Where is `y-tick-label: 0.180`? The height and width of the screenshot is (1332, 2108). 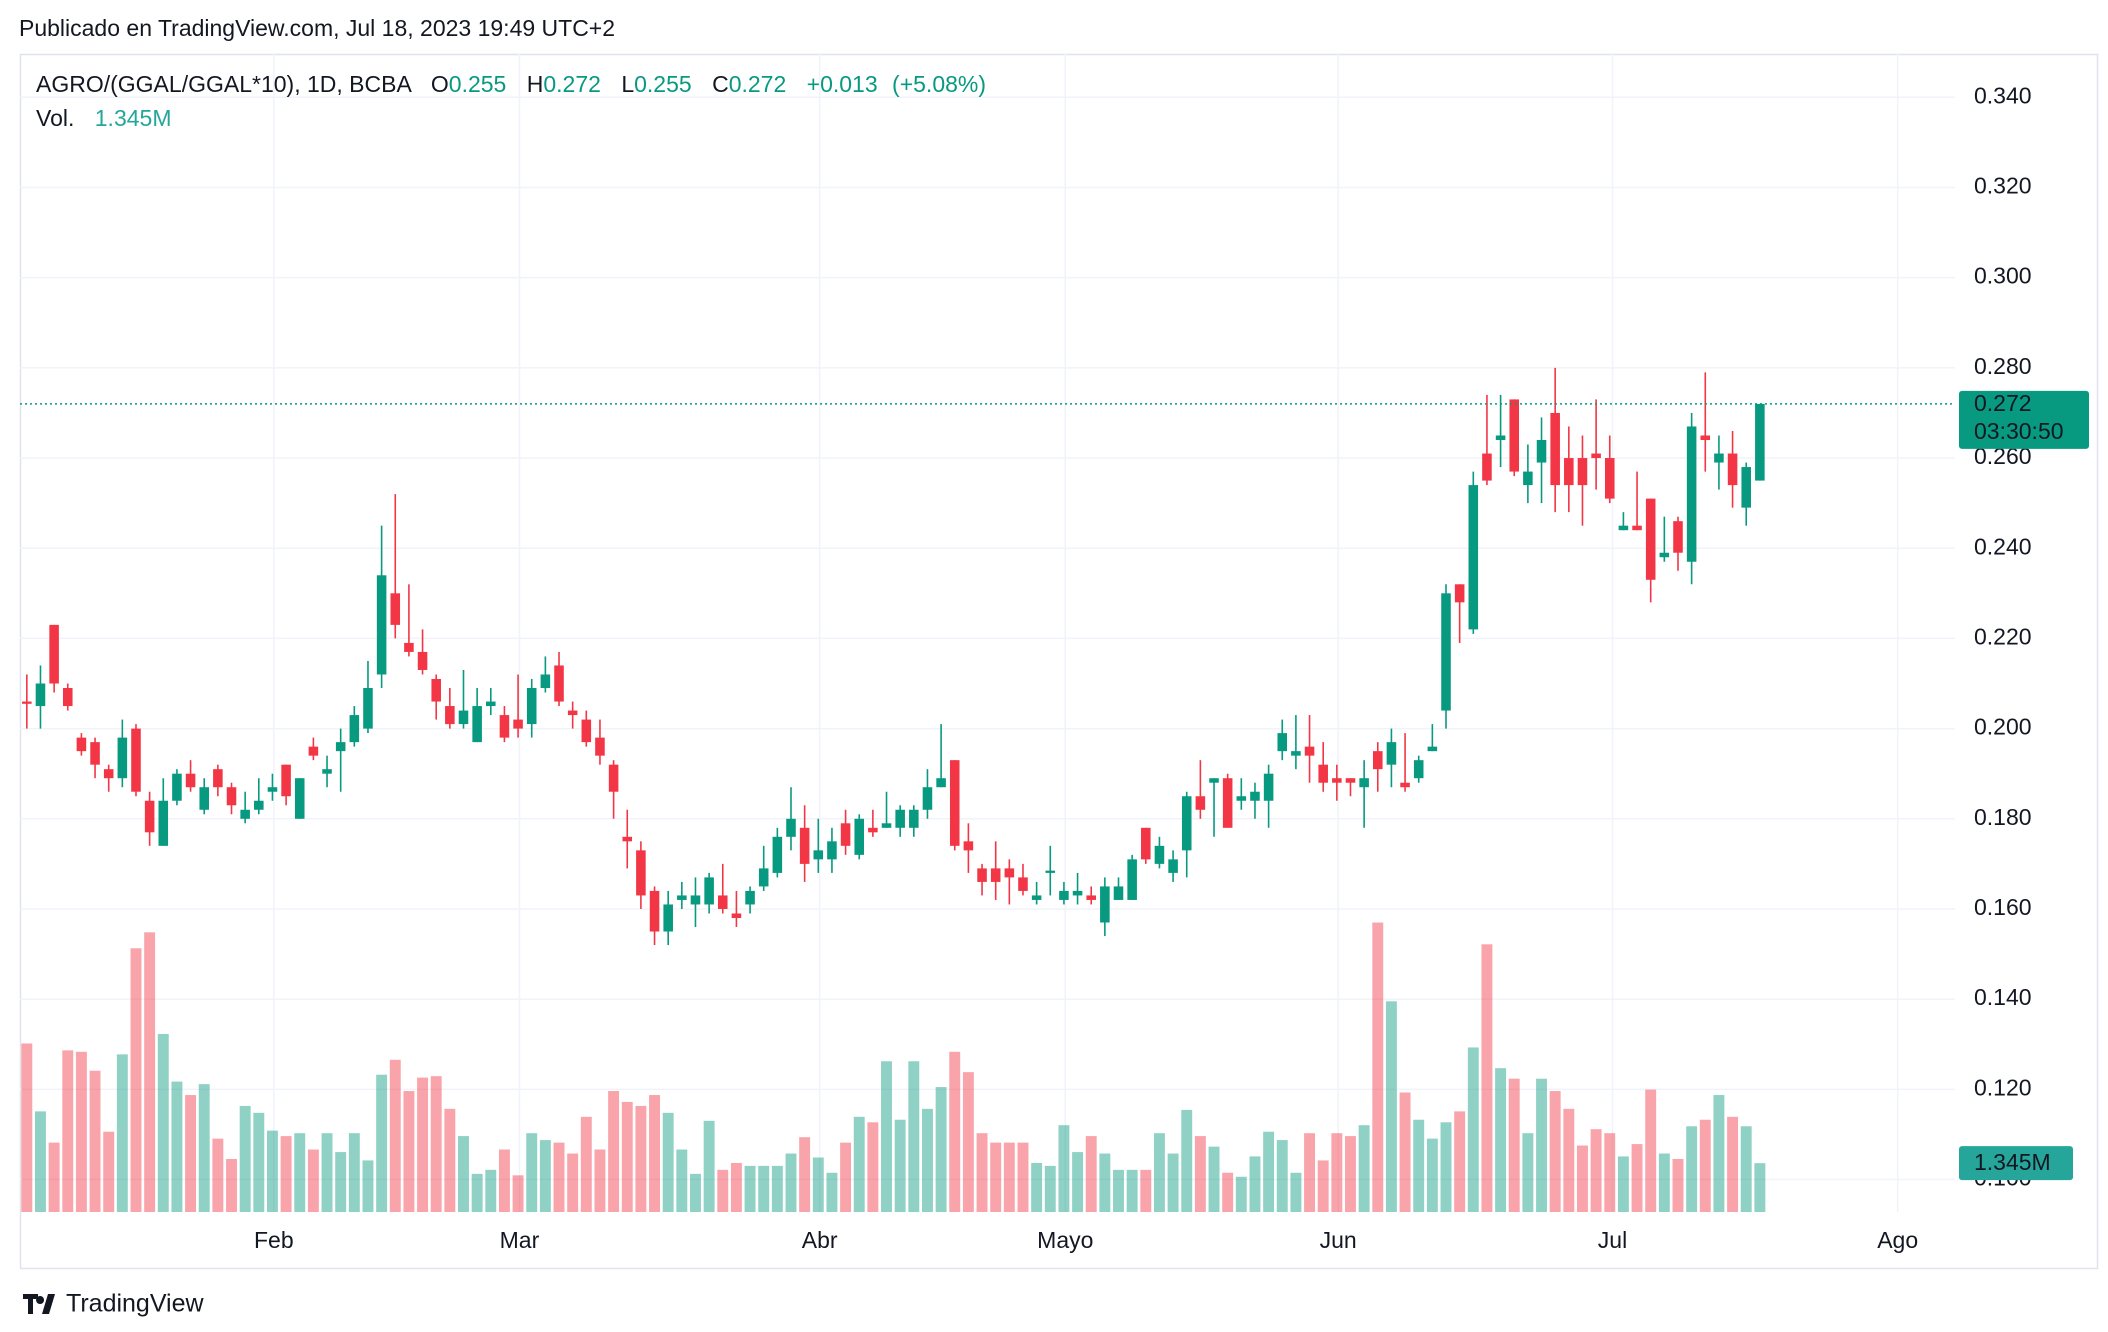 y-tick-label: 0.180 is located at coordinates (2003, 817).